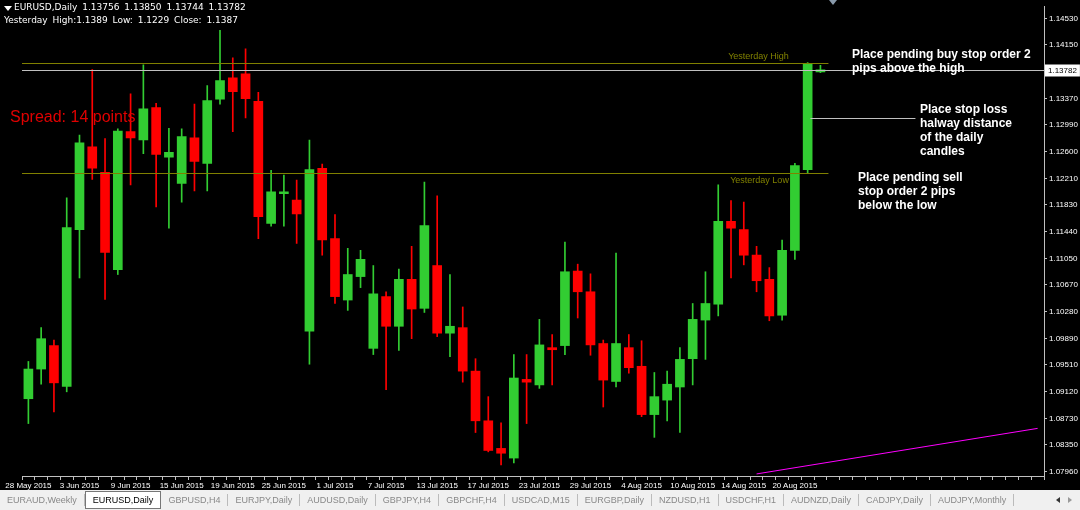  Describe the element at coordinates (42, 500) in the screenshot. I see `text: EURAUD,Weekly` at that location.